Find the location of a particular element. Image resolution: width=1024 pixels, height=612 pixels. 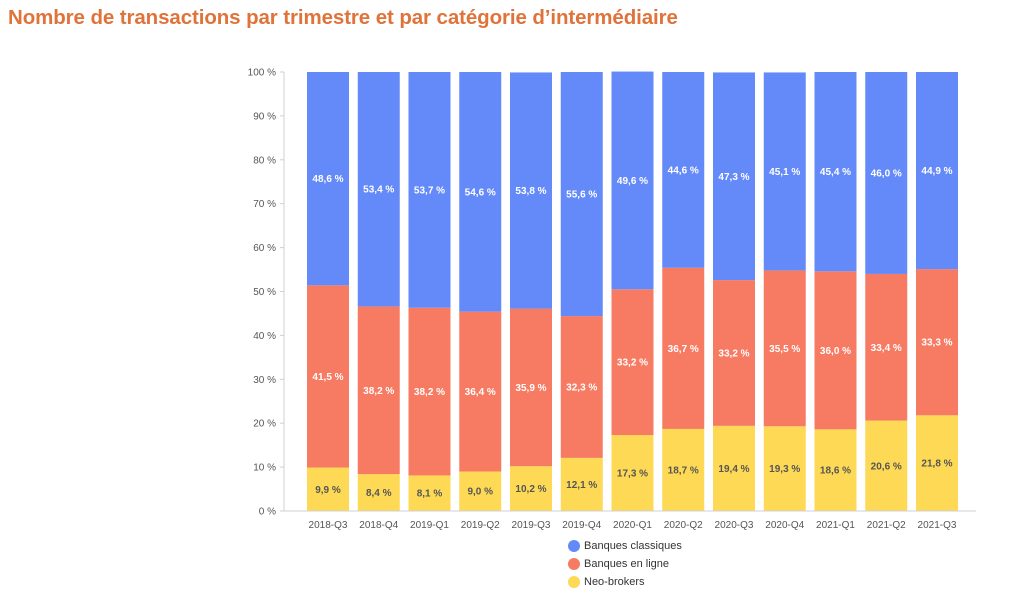

data-label: 36,0 % is located at coordinates (835, 351).